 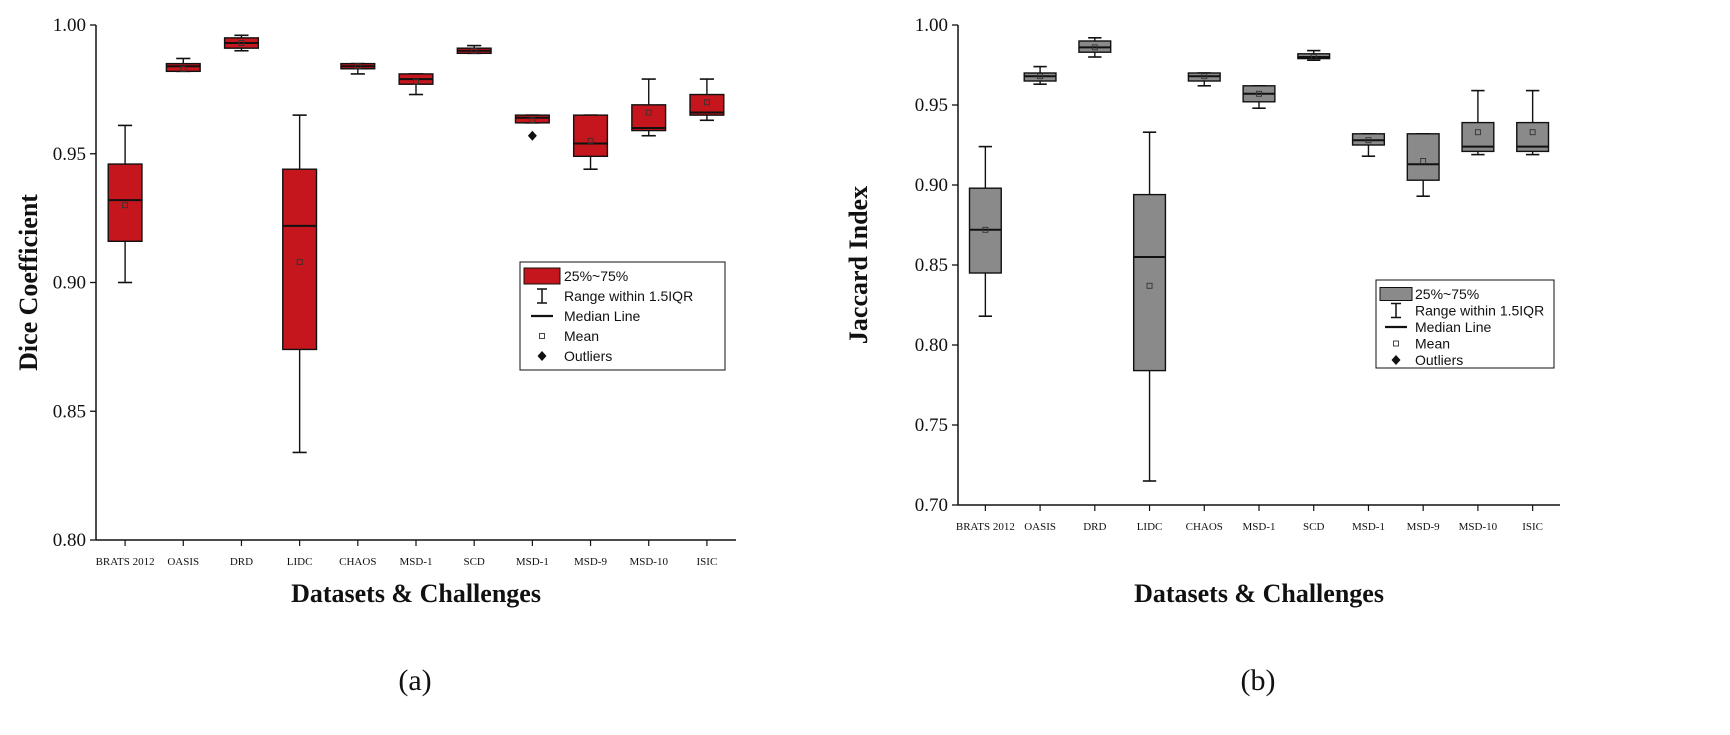 I want to click on panel-label: (a), so click(x=414, y=680).